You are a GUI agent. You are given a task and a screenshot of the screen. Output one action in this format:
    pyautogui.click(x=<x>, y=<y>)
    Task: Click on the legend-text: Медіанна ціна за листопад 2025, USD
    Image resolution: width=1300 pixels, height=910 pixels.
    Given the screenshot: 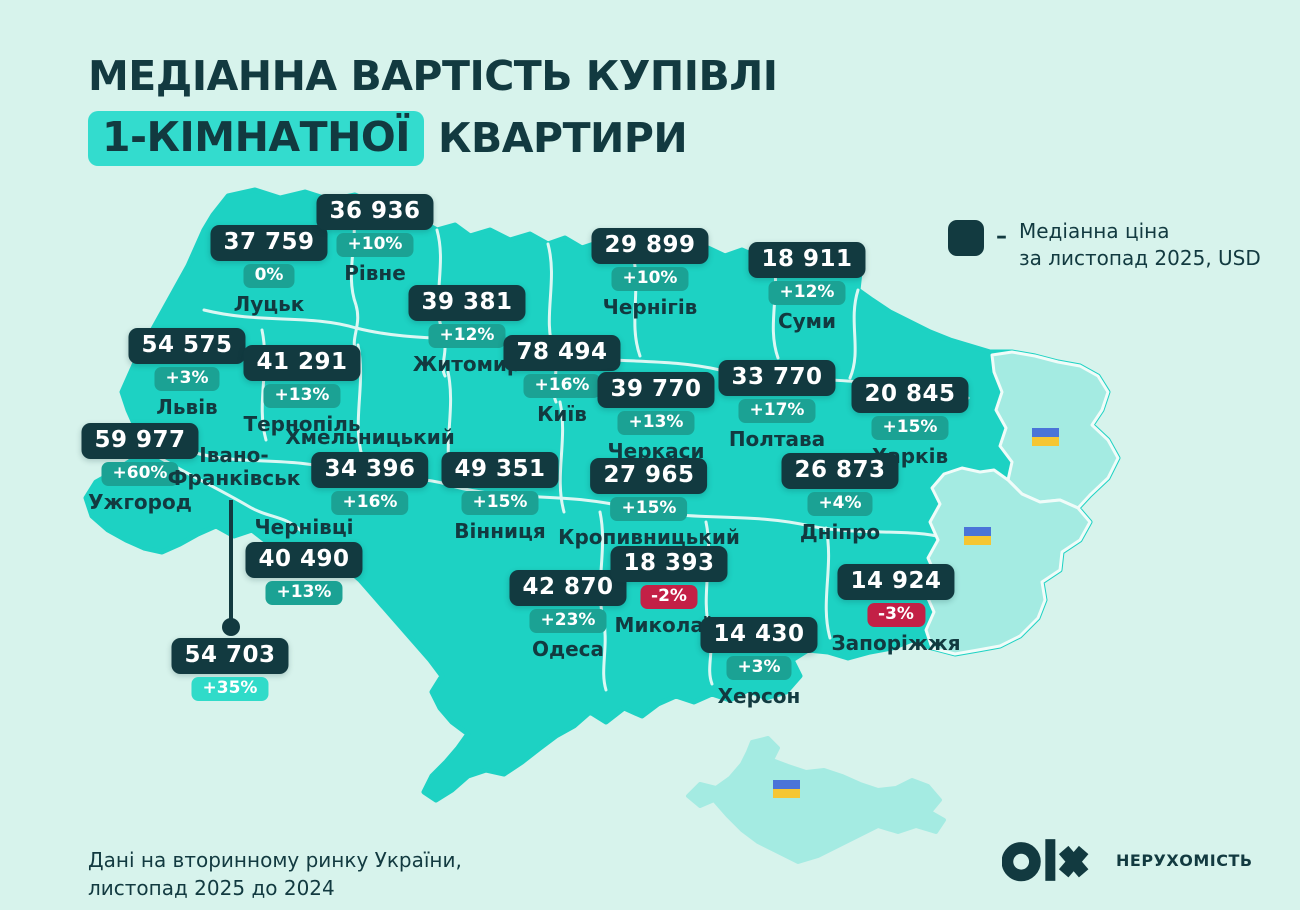 What is the action you would take?
    pyautogui.click(x=1140, y=245)
    